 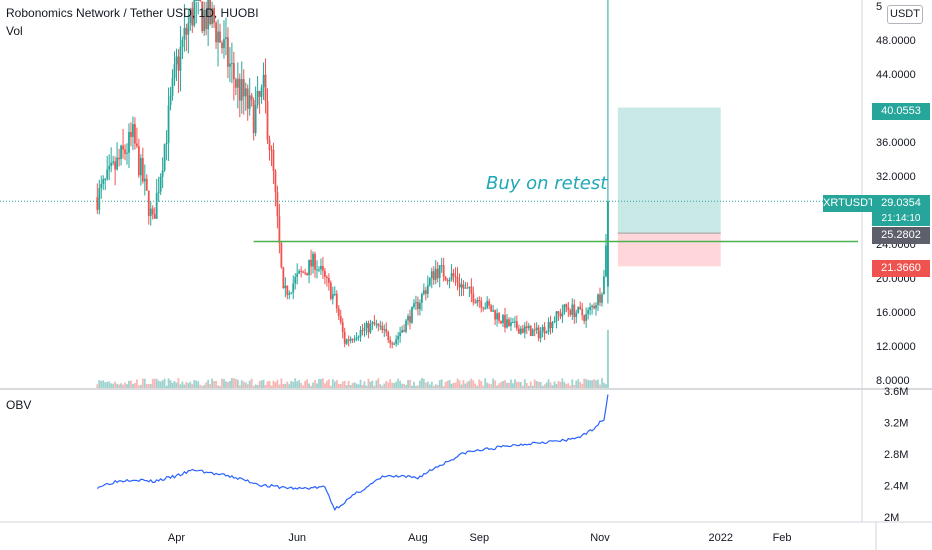 I want to click on currency-unit-button: USDT, so click(x=905, y=14).